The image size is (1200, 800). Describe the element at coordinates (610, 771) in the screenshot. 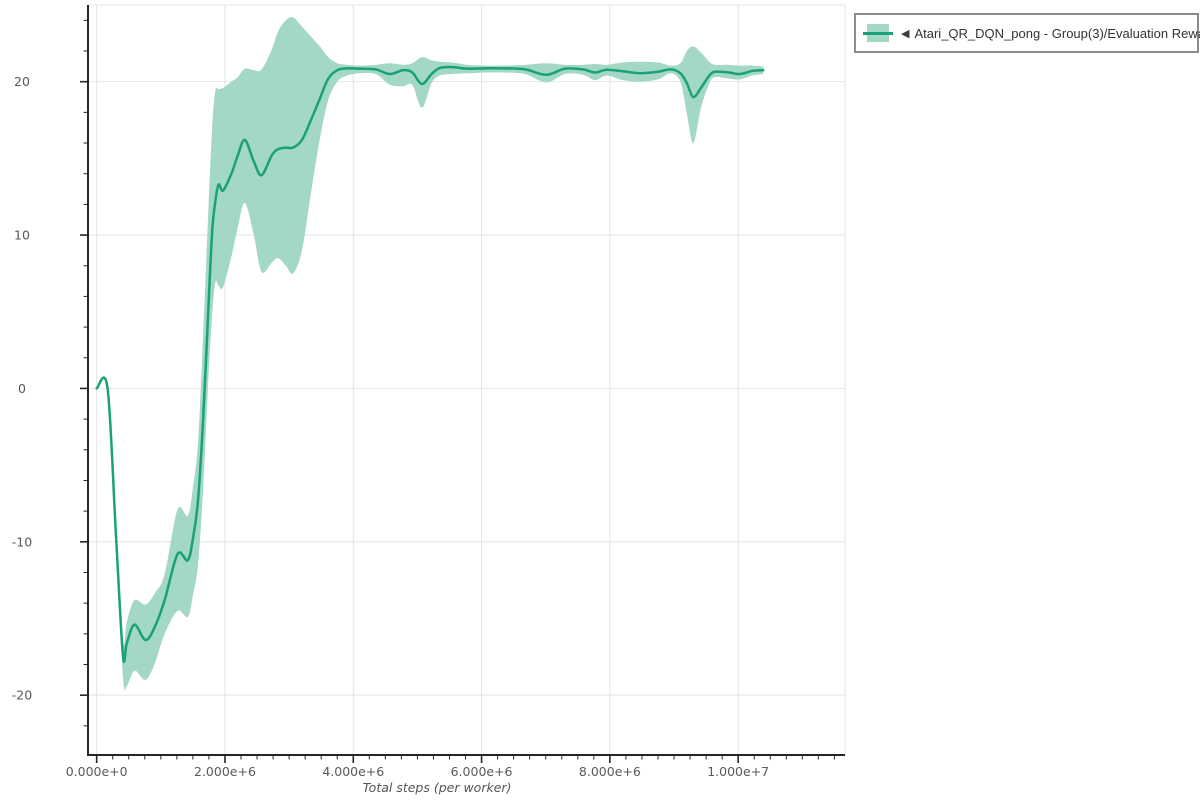

I see `x-tick-label: 8.000e+6` at that location.